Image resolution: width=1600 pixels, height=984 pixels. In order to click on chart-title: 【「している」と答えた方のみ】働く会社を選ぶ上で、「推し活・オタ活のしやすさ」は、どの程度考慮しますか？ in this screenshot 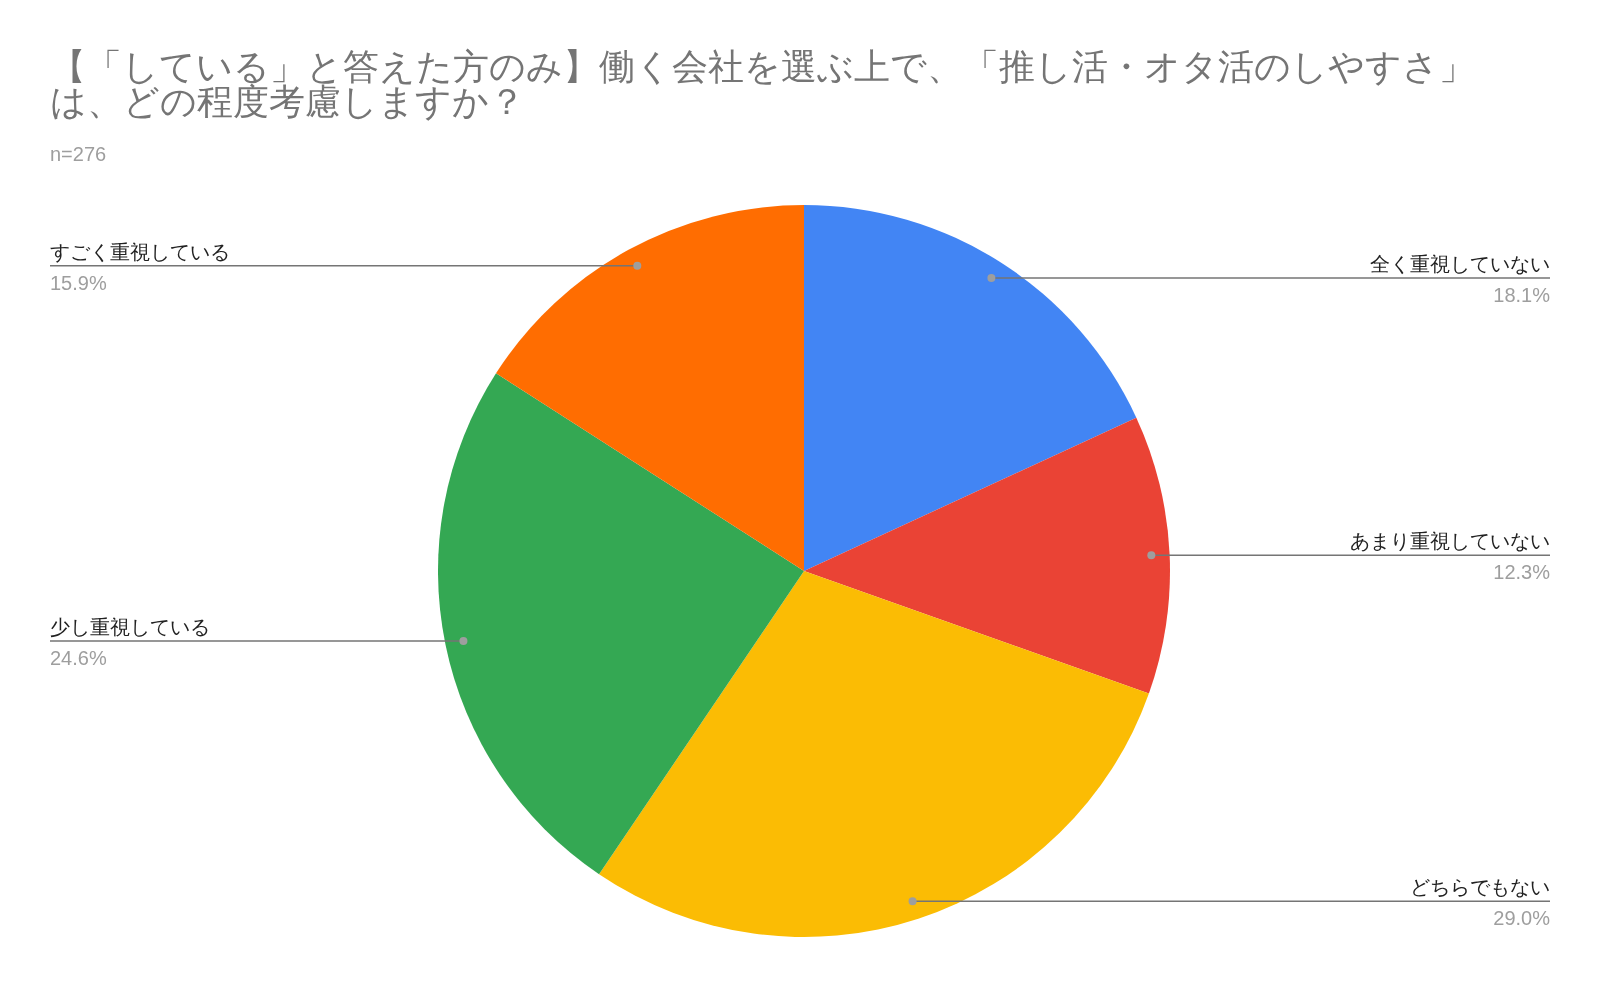, I will do `click(763, 84)`.